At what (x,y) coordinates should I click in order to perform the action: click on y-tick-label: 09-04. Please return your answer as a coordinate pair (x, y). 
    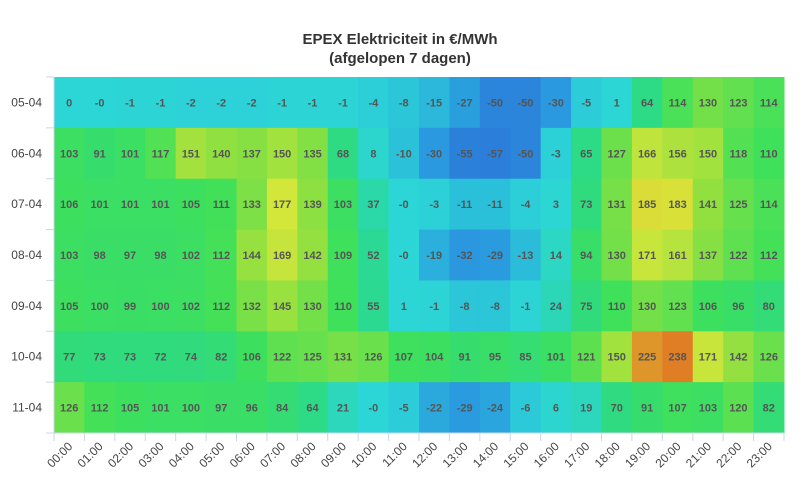
    Looking at the image, I should click on (26, 306).